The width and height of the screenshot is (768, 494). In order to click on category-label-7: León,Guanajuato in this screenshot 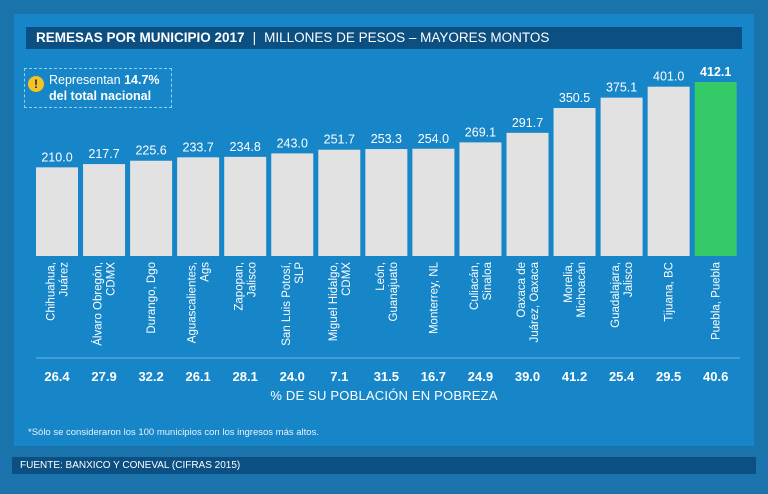, I will do `click(387, 291)`.